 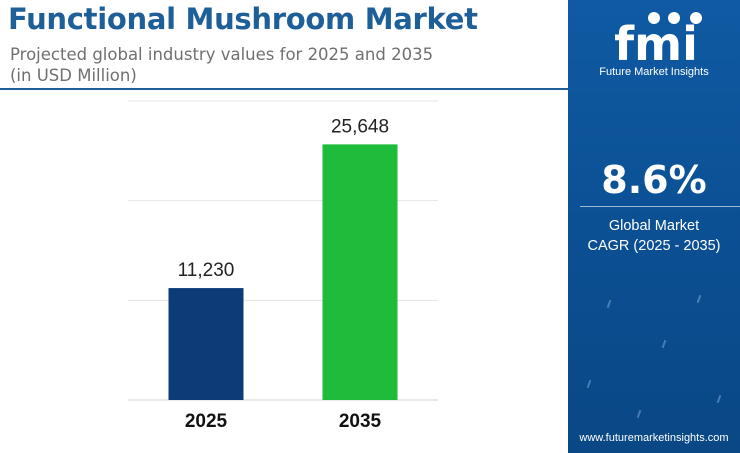 What do you see at coordinates (360, 126) in the screenshot?
I see `data-label-2035: 25,648` at bounding box center [360, 126].